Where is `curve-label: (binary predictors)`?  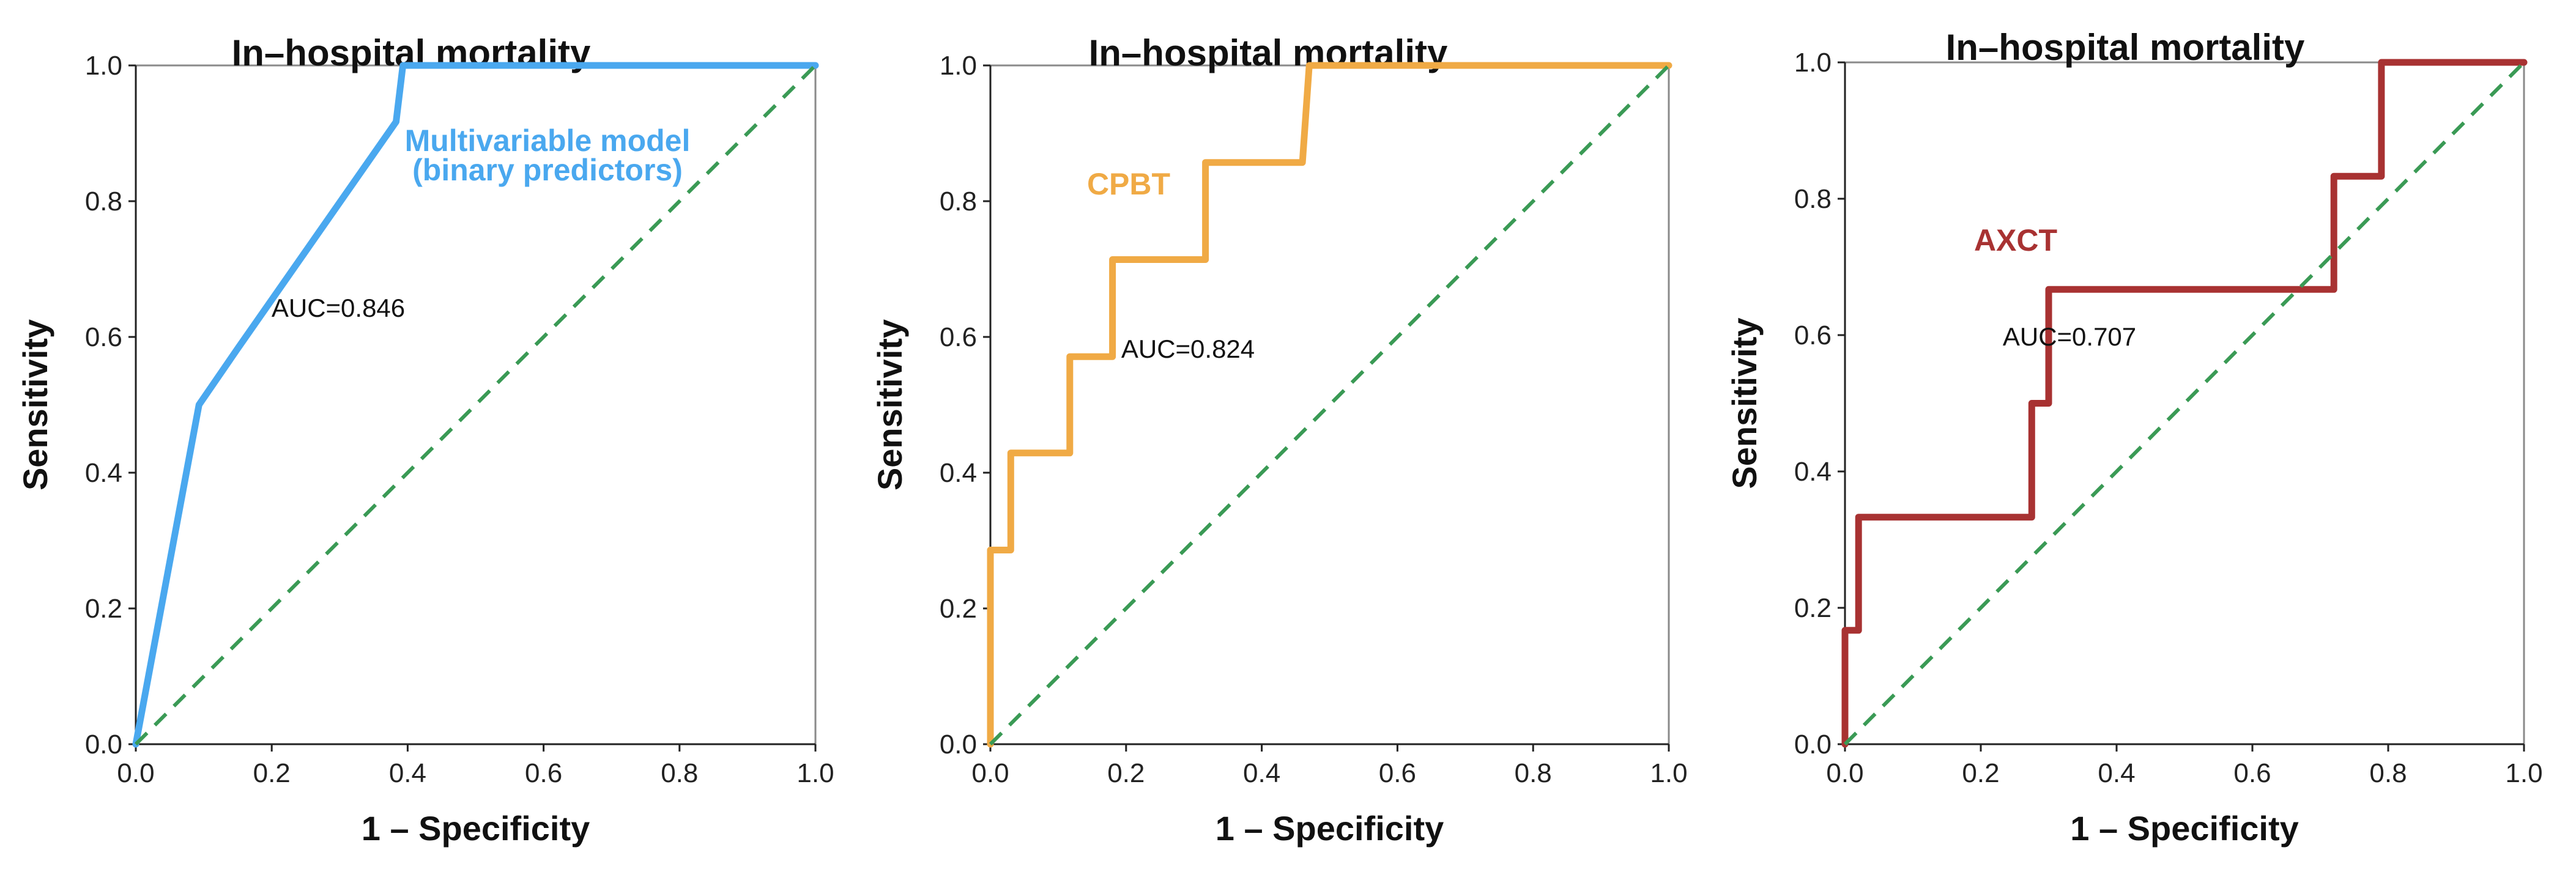 curve-label: (binary predictors) is located at coordinates (547, 170).